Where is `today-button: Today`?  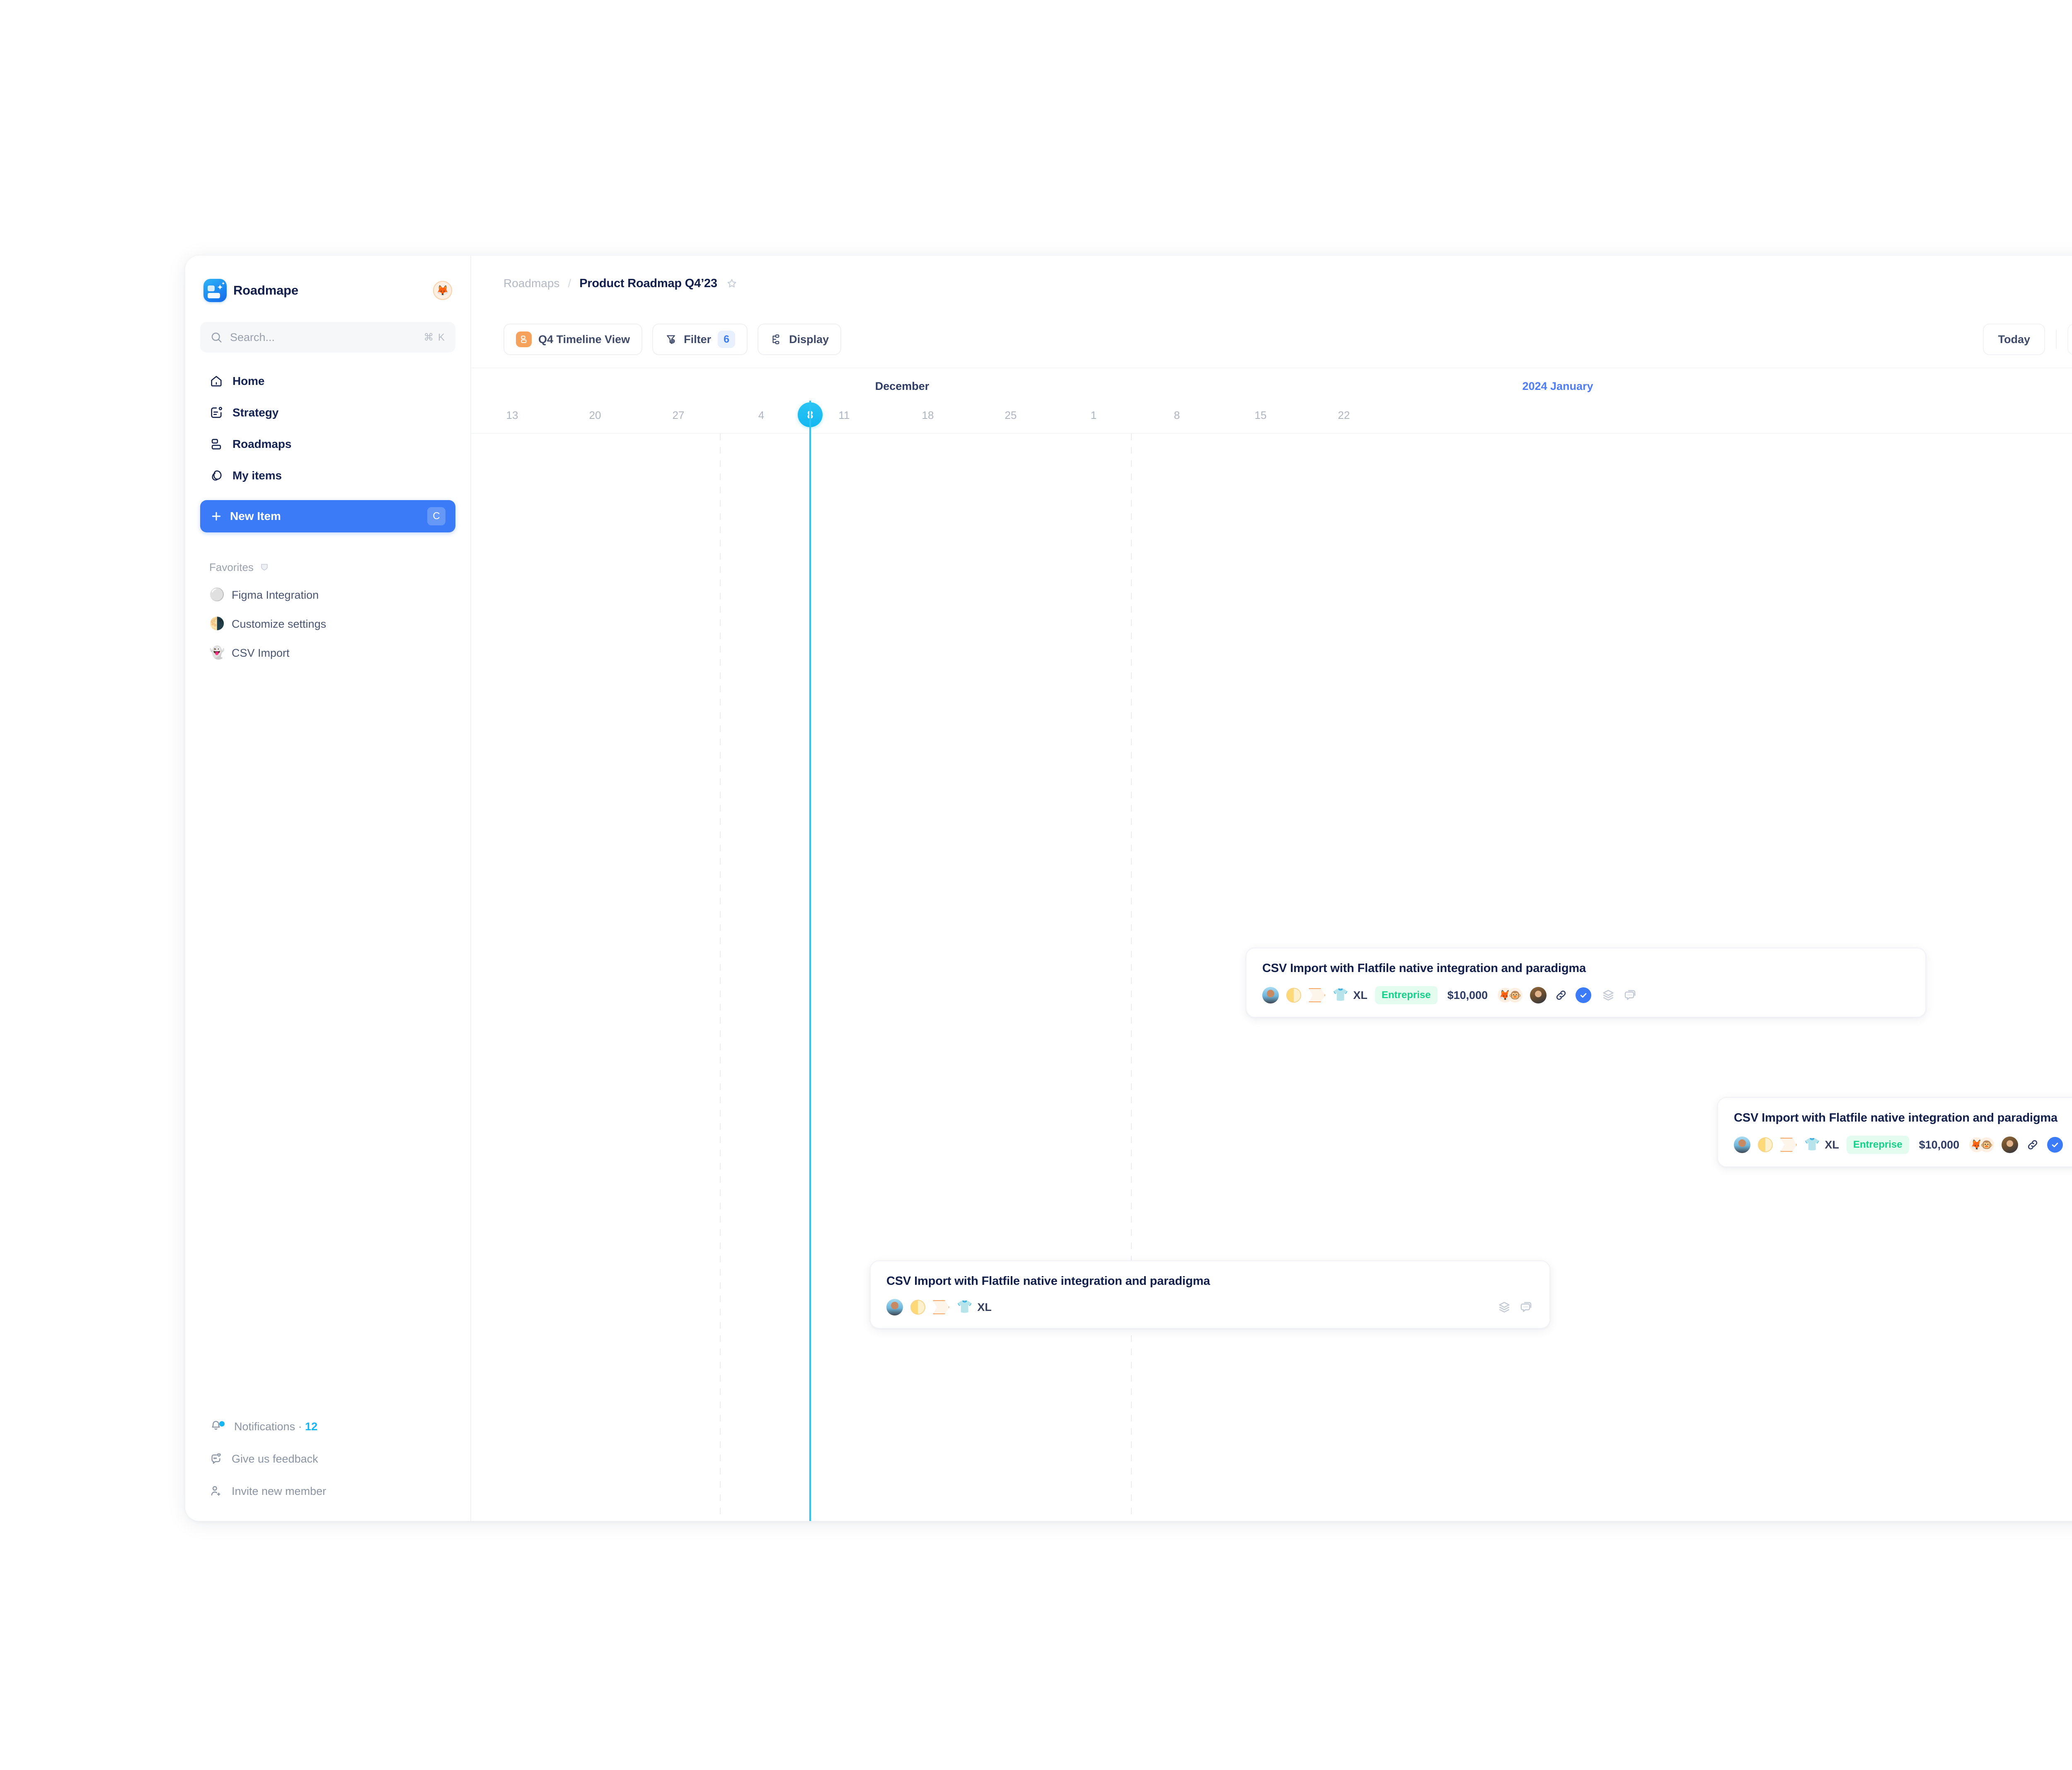
today-button: Today is located at coordinates (2014, 339).